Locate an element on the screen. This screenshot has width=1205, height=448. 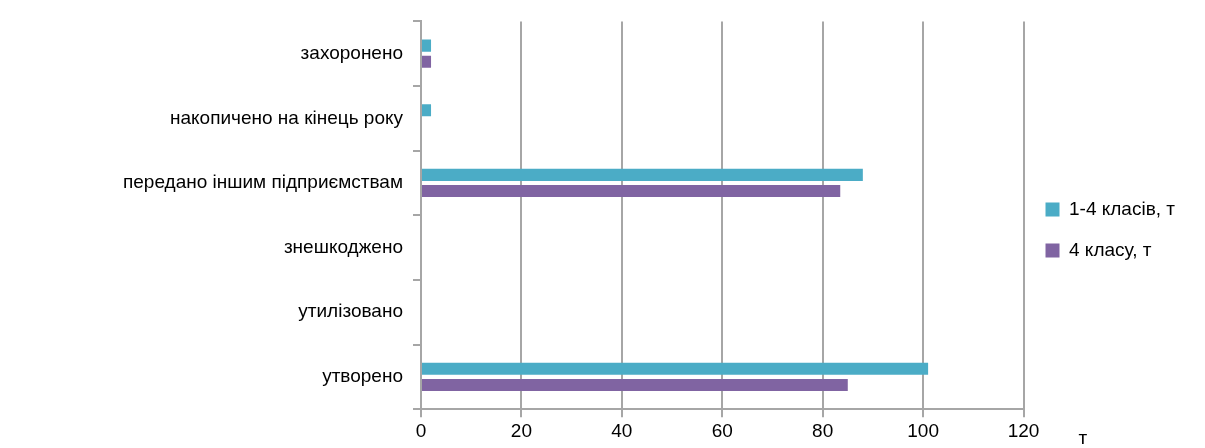
x-tick-label: 60 is located at coordinates (722, 430).